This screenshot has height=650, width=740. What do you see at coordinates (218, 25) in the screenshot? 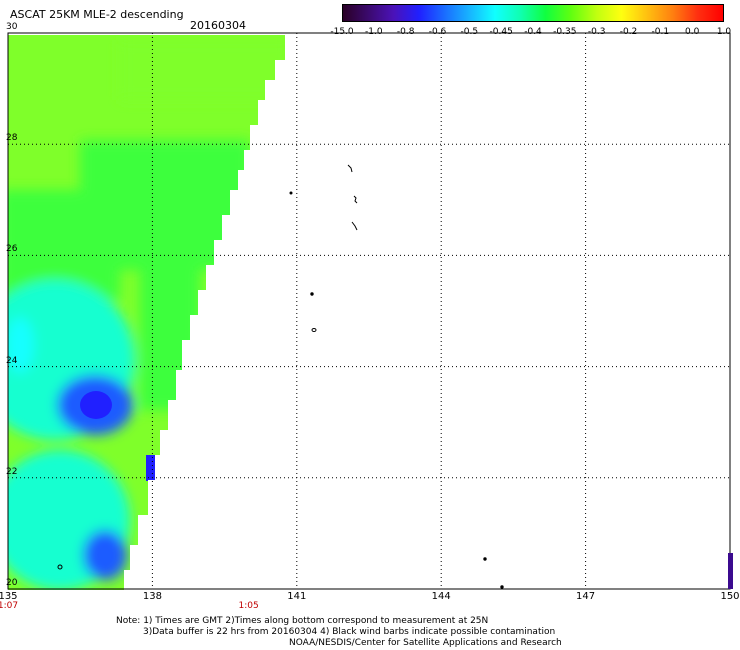
I see `map-date: 20160304` at bounding box center [218, 25].